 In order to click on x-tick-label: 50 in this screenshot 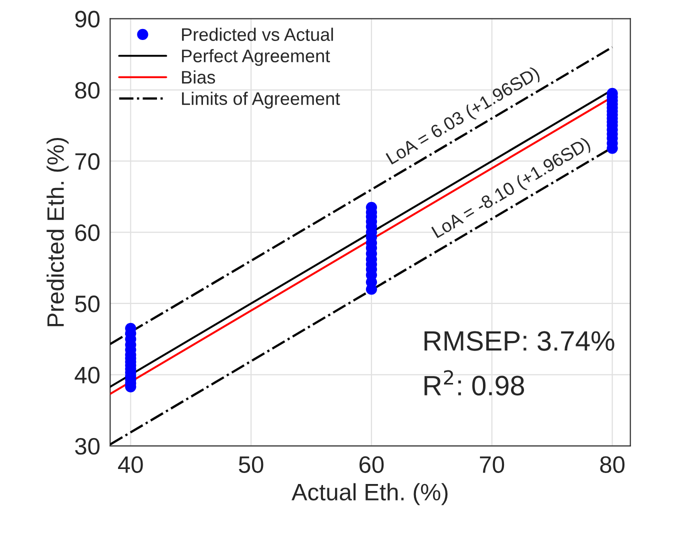, I will do `click(251, 464)`.